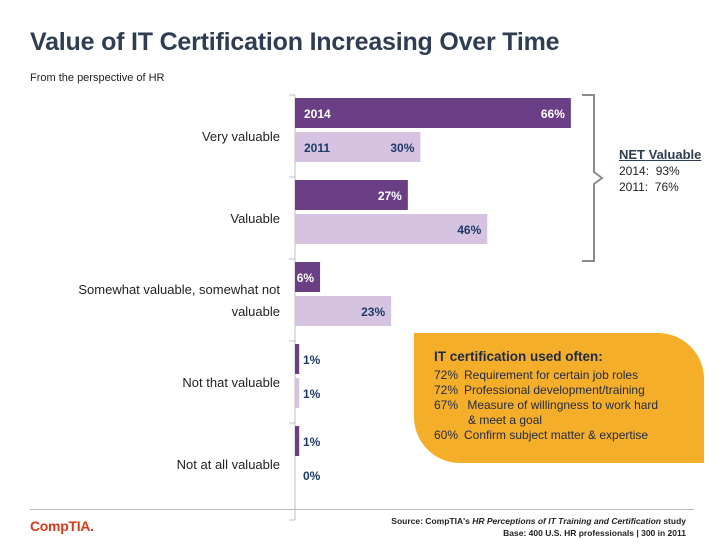 Image resolution: width=724 pixels, height=559 pixels. What do you see at coordinates (241, 136) in the screenshot?
I see `category-label: Very valuable` at bounding box center [241, 136].